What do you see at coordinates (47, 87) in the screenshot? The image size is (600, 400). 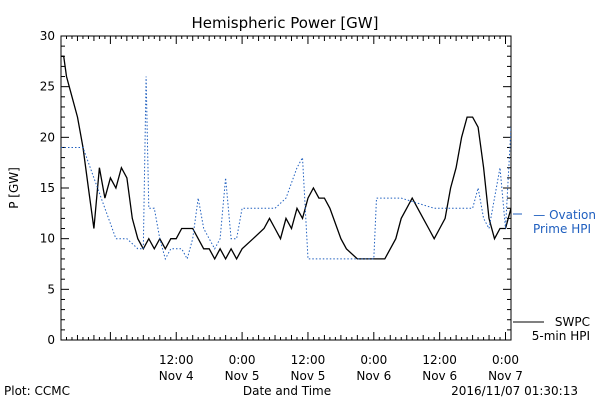 I see `y-tick-label: 25` at bounding box center [47, 87].